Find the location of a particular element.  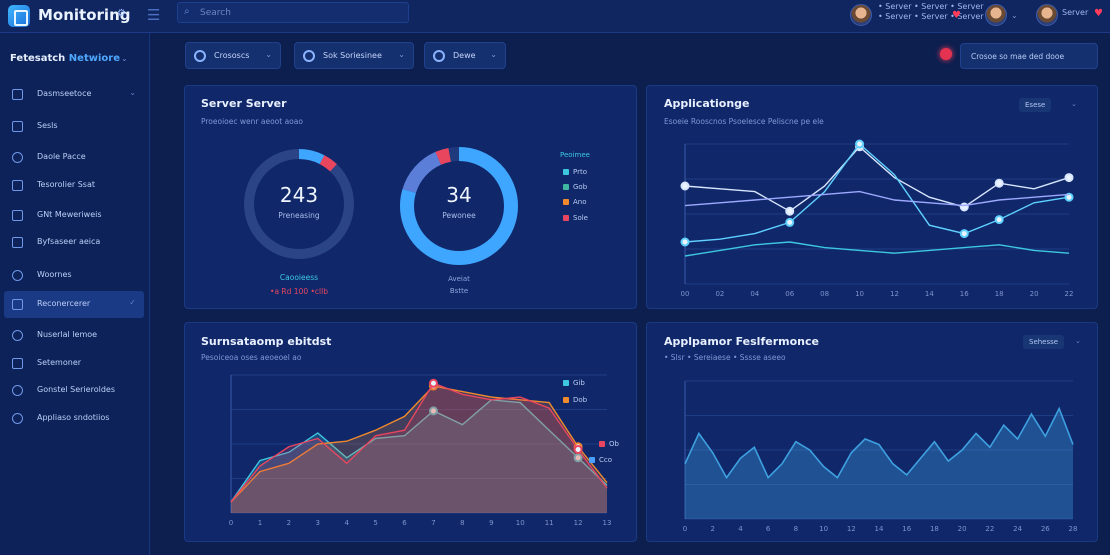

sidebar-item-storage: Tesorolier Ssat is located at coordinates (74, 185).